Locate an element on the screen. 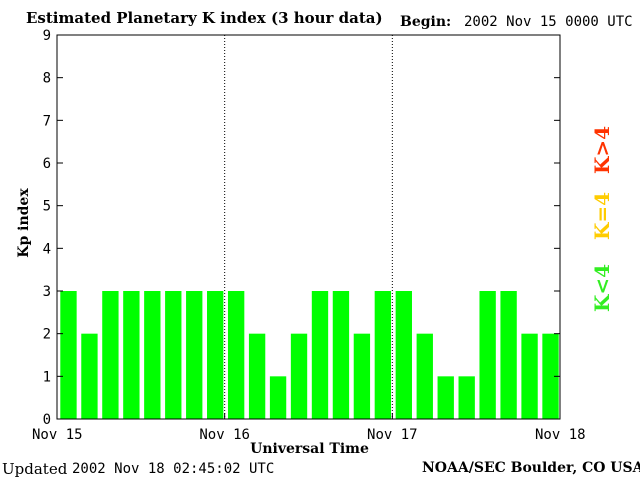  y-axis-label: Kp index is located at coordinates (24, 223).